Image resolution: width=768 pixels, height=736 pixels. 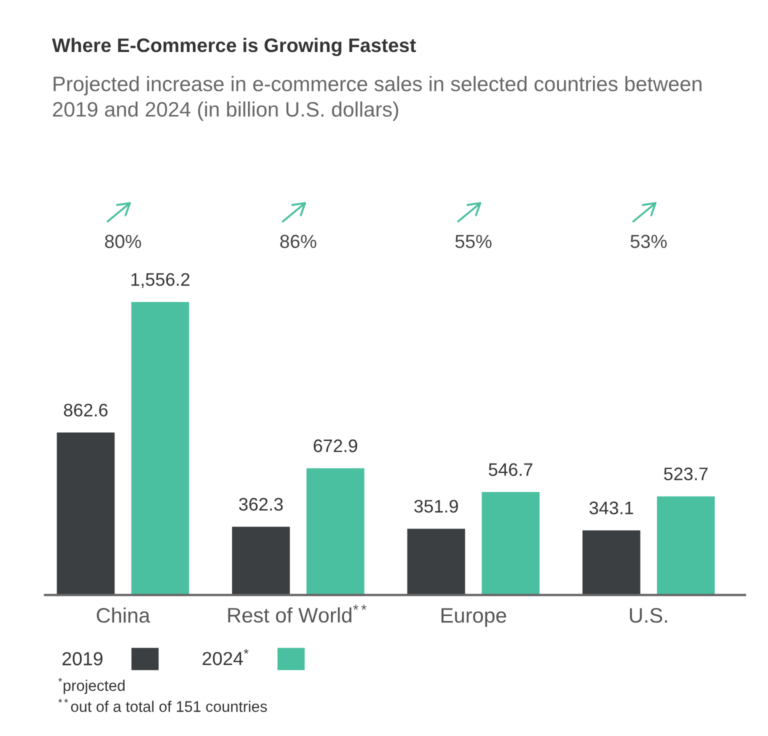 What do you see at coordinates (510, 469) in the screenshot?
I see `data-label: 546.7` at bounding box center [510, 469].